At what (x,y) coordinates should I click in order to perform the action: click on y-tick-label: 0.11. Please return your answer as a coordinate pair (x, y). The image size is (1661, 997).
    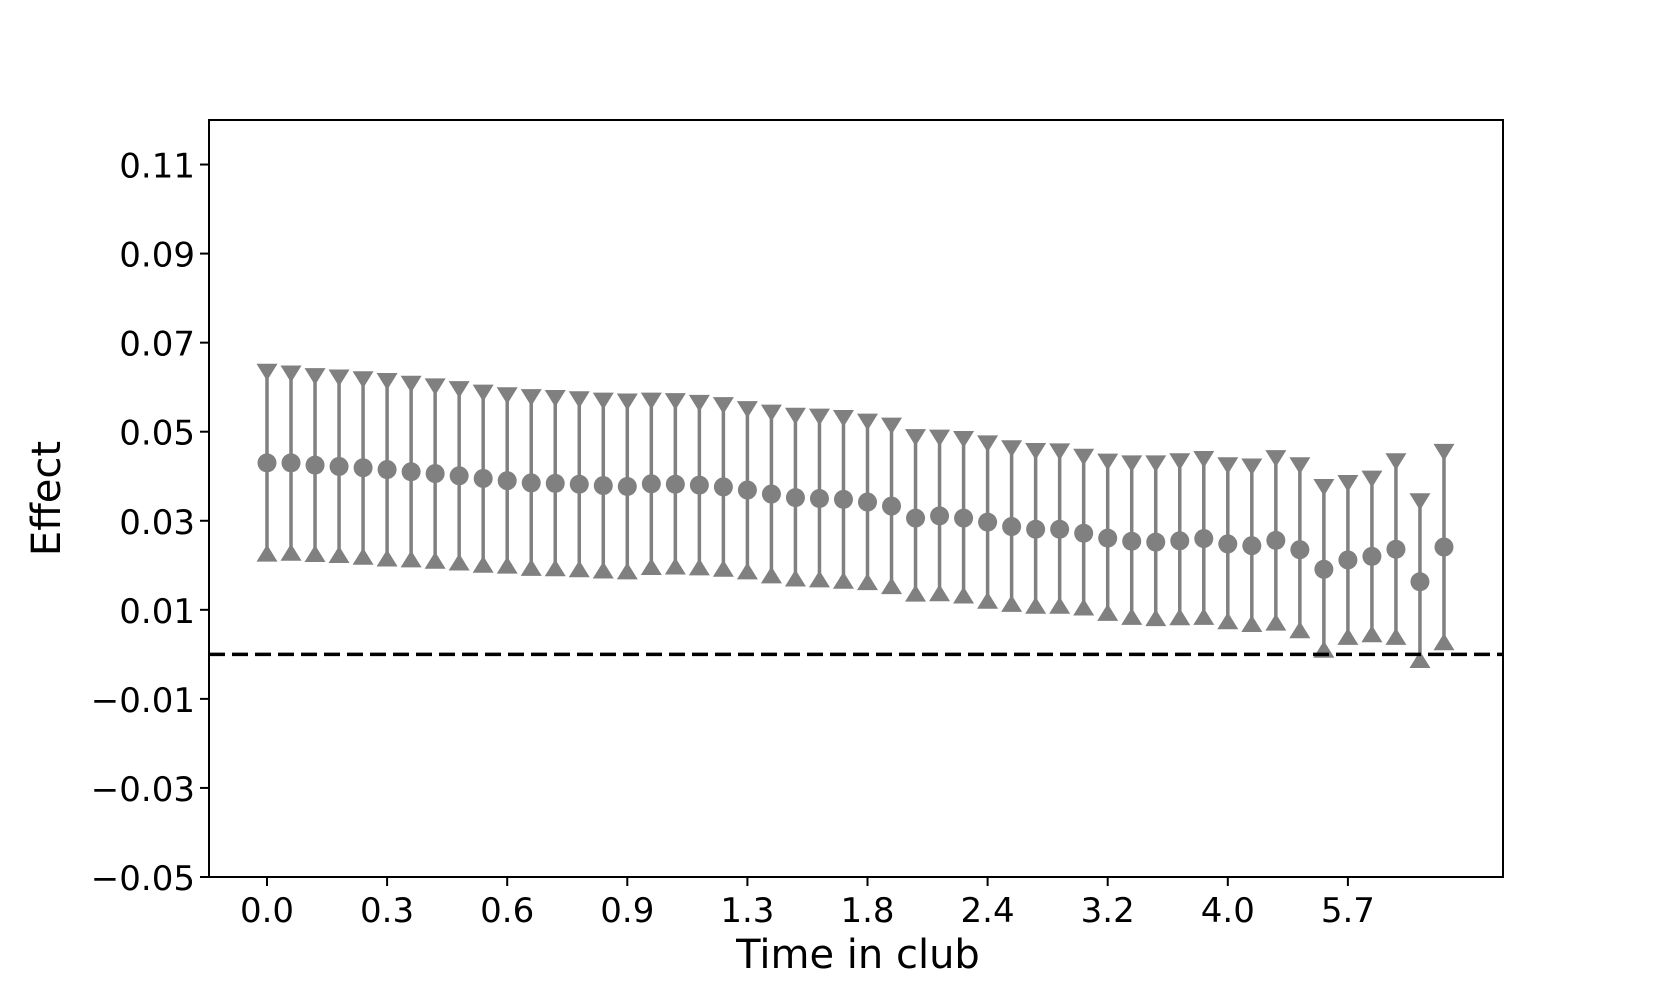
    Looking at the image, I should click on (157, 167).